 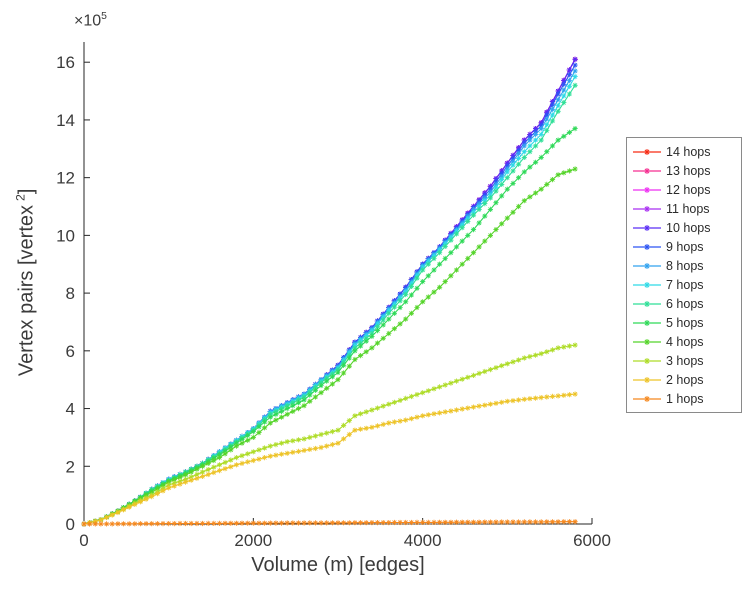 I want to click on legend-label: 7 hops, so click(x=685, y=284).